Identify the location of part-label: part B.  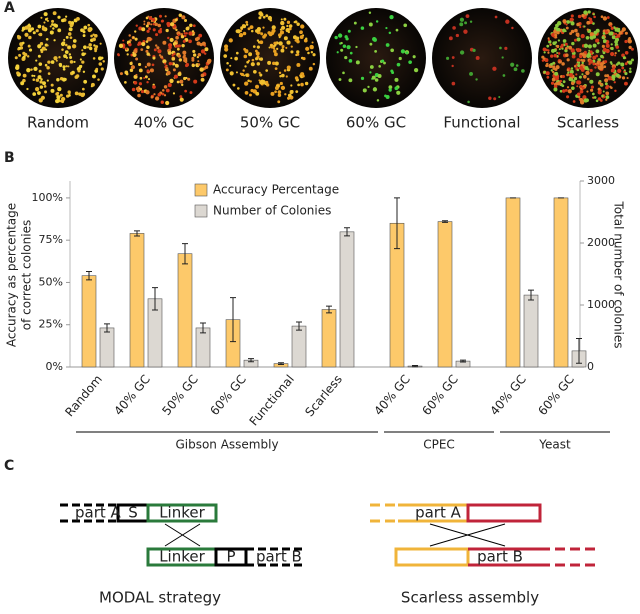
(500, 557).